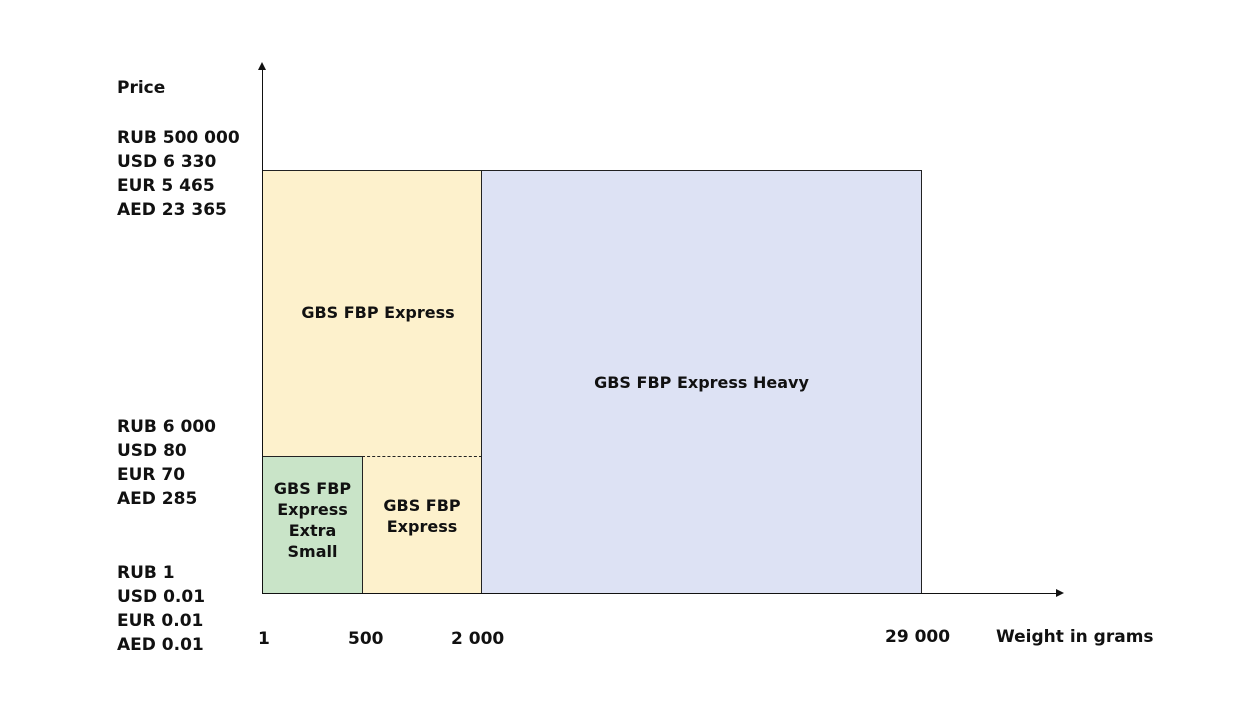  What do you see at coordinates (160, 621) in the screenshot?
I see `price-label: EUR 0.01` at bounding box center [160, 621].